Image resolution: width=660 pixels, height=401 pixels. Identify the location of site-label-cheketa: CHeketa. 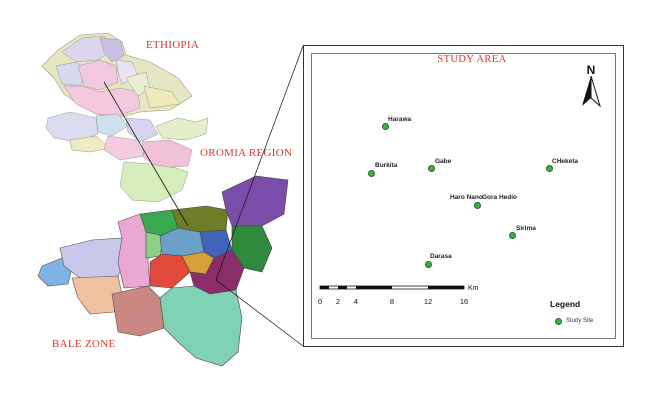
(565, 161).